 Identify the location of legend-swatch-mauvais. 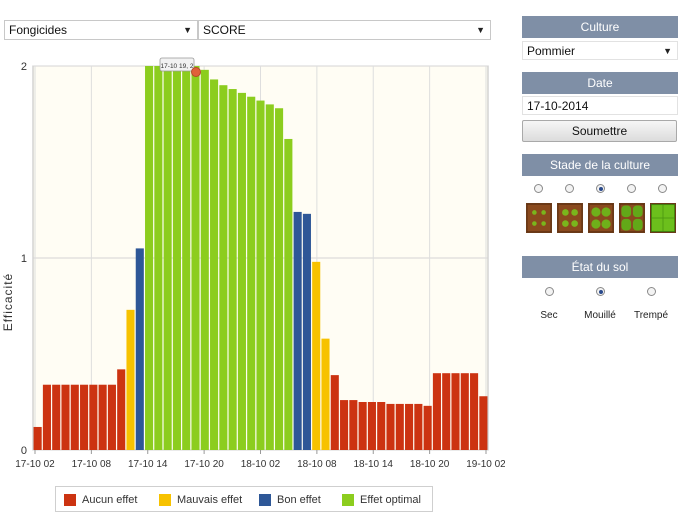
(165, 500).